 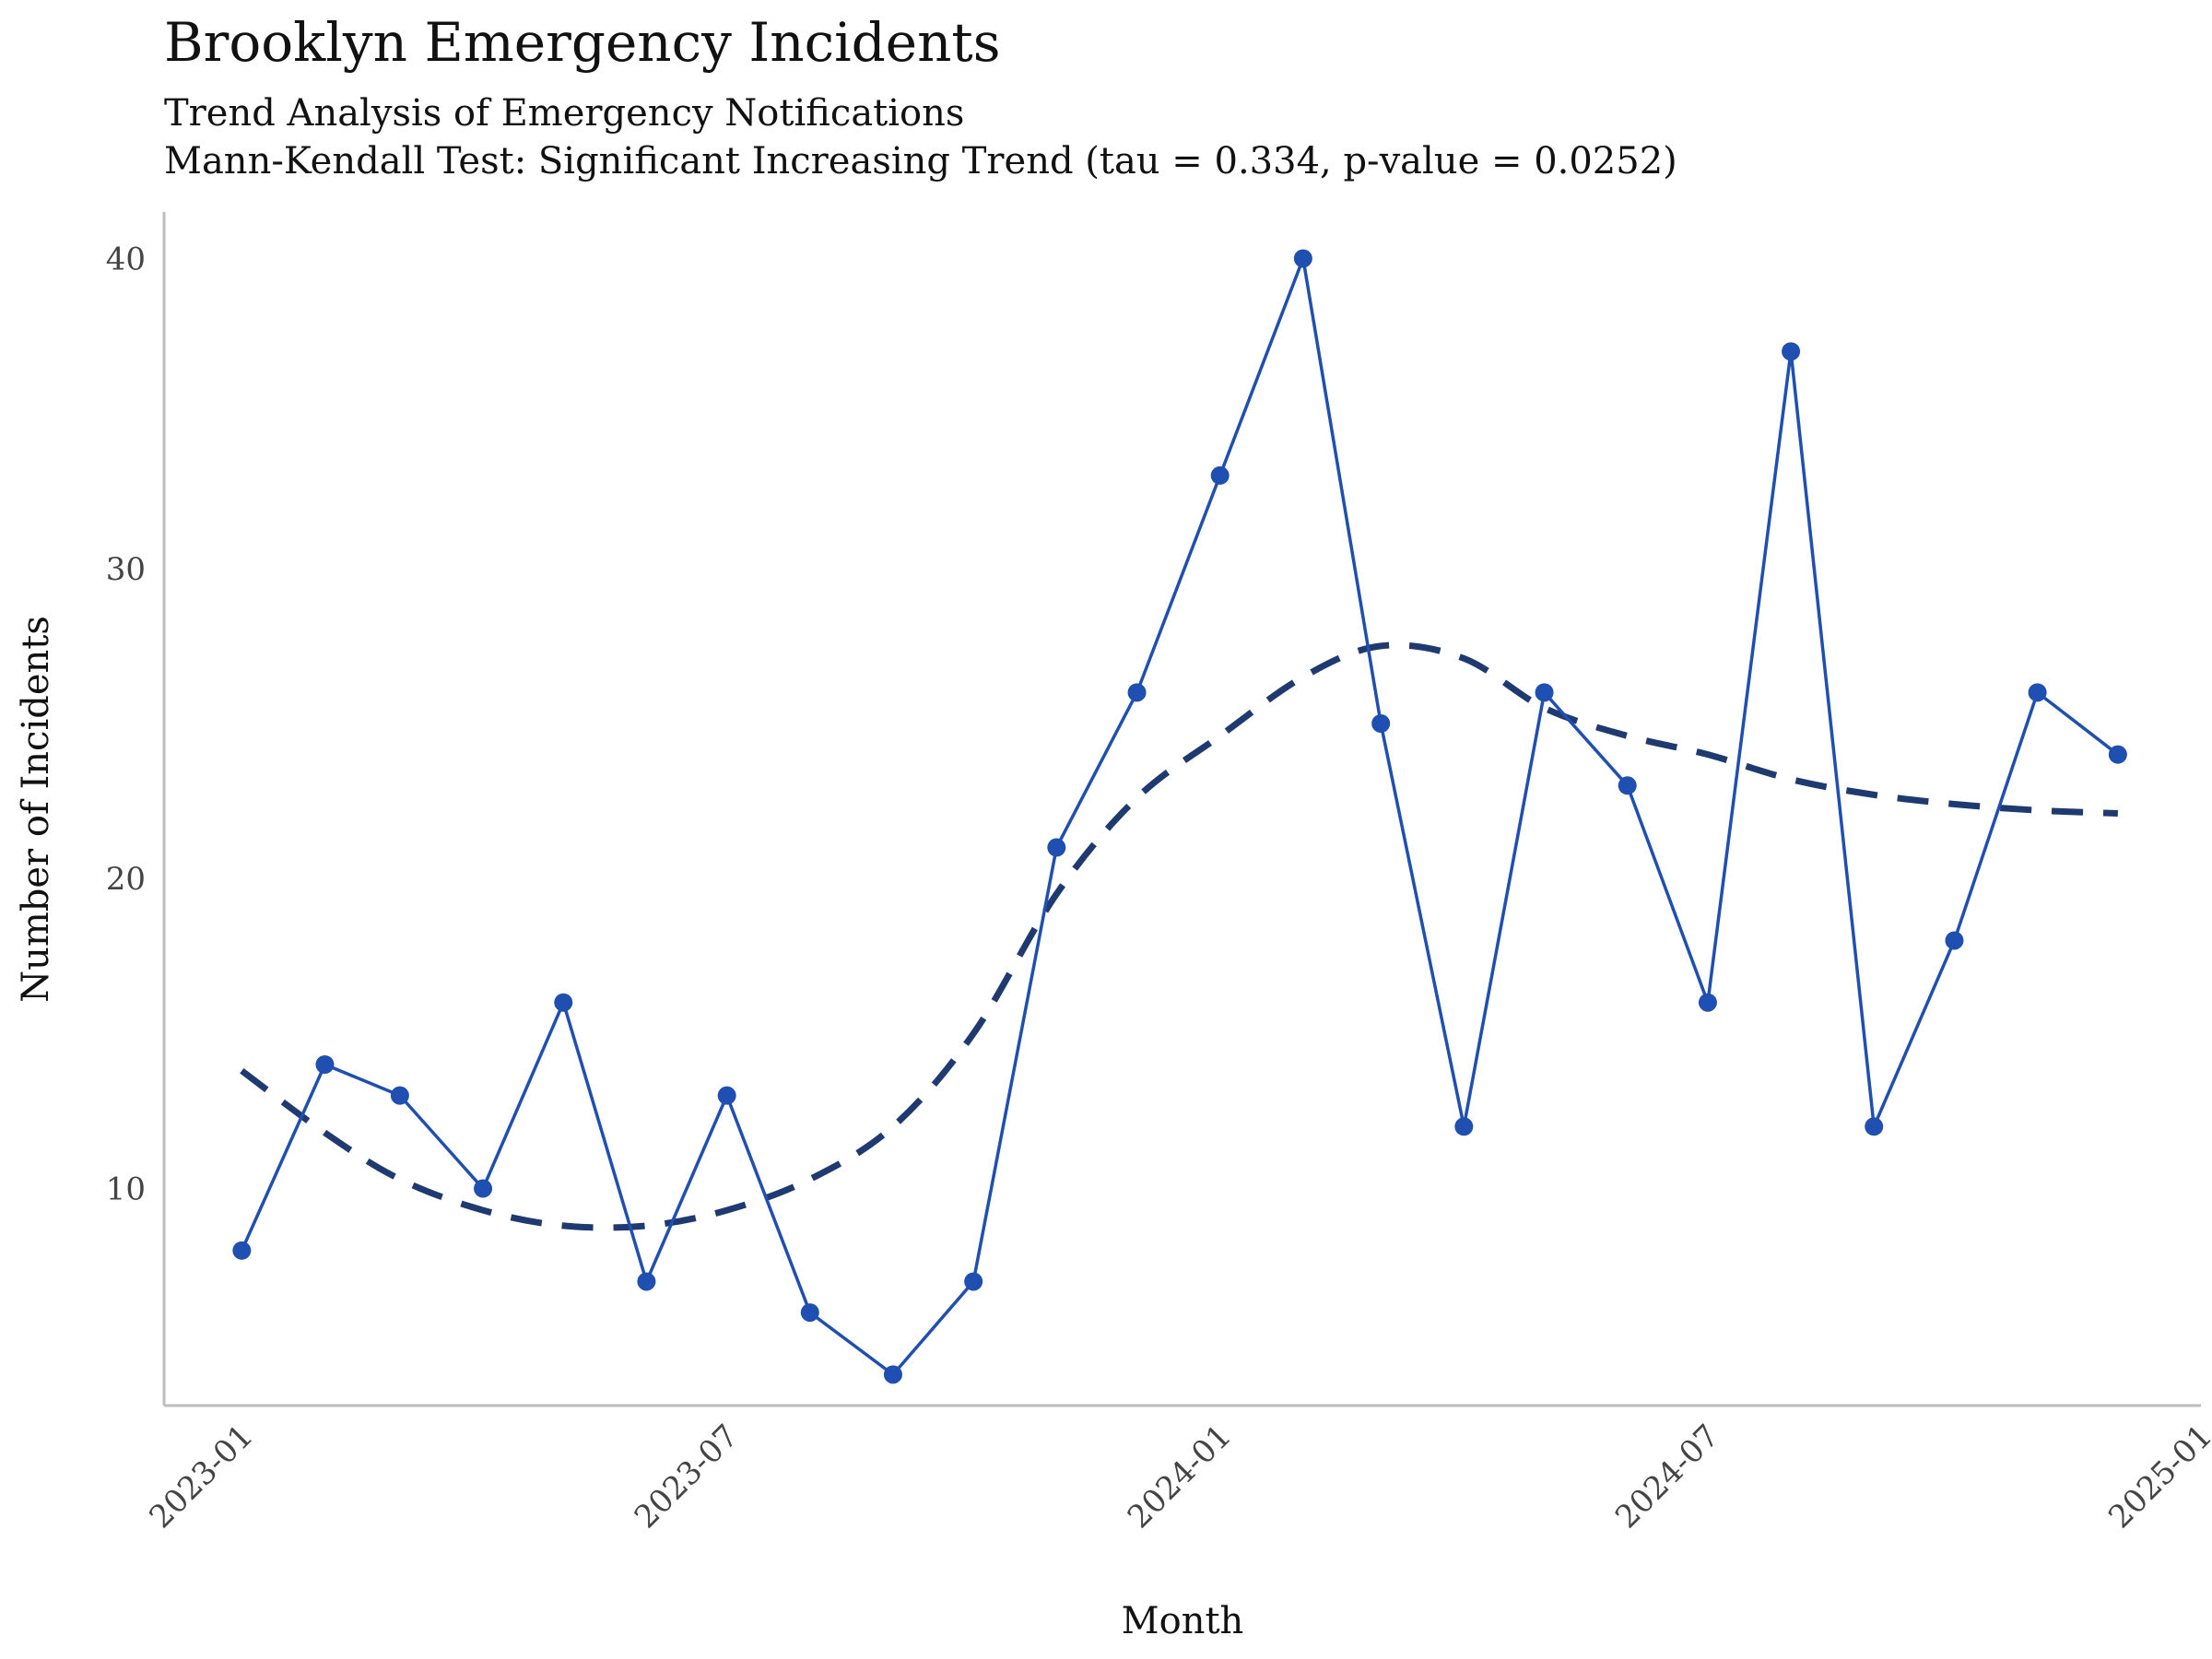 I want to click on y-tick-label: 40, so click(x=126, y=259).